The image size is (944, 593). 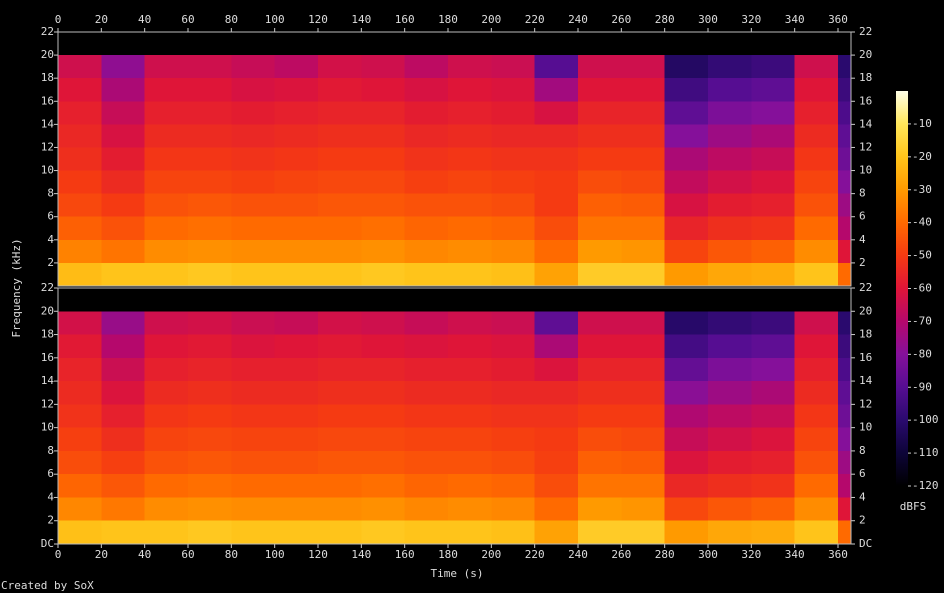 What do you see at coordinates (866, 123) in the screenshot?
I see `y-tick-label-right: 14` at bounding box center [866, 123].